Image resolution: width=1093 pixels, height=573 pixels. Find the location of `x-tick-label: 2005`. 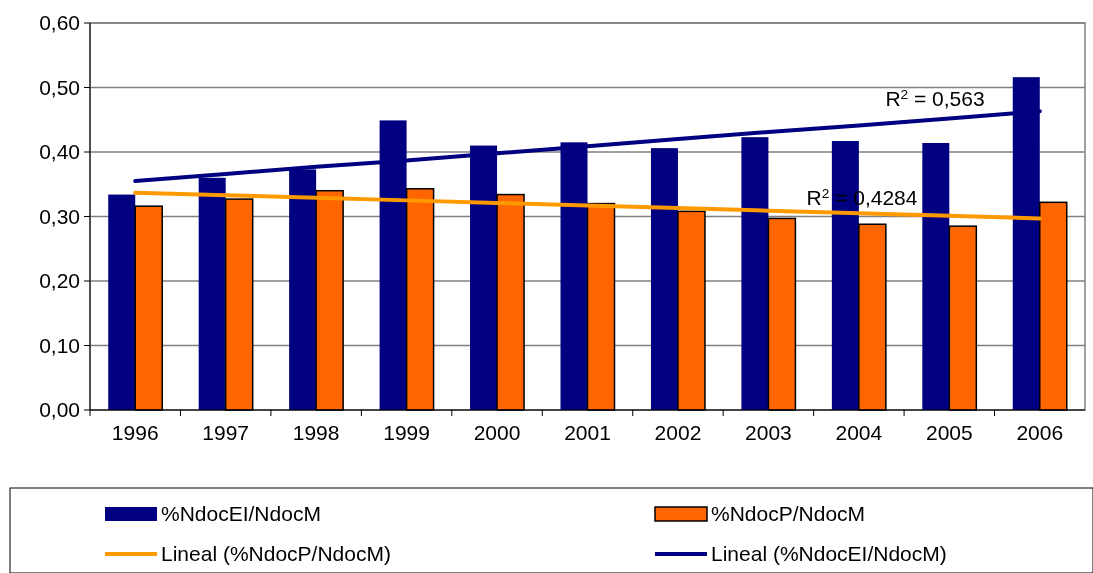

x-tick-label: 2005 is located at coordinates (949, 432).